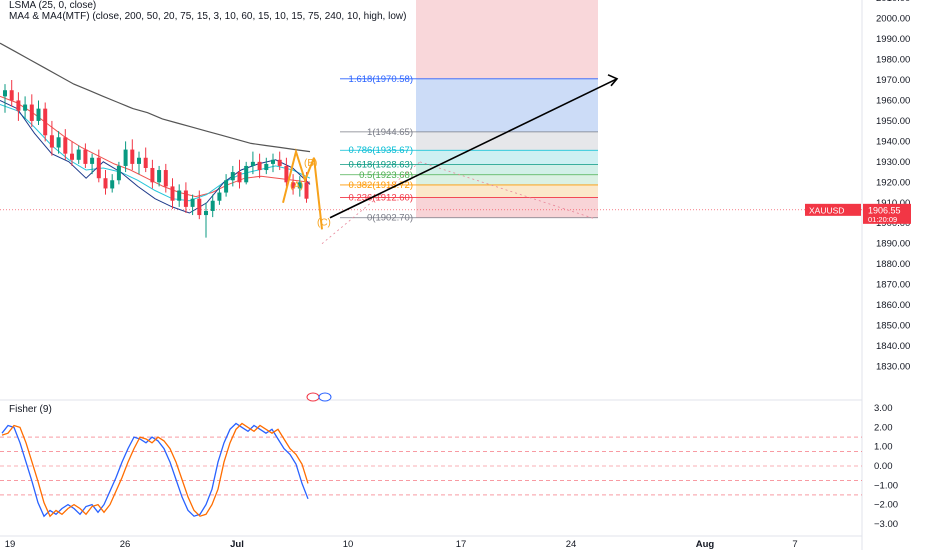  Describe the element at coordinates (53, 5) in the screenshot. I see `legend-lsma: LSMA (25, 0, close)` at that location.